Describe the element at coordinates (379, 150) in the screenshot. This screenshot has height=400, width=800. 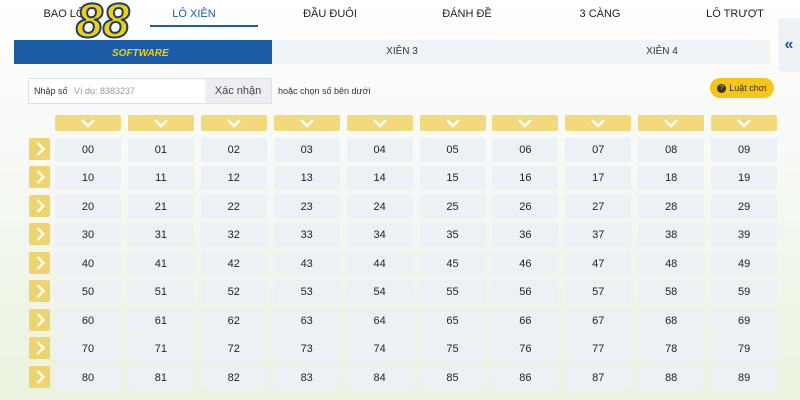
I see `number-cell: 04` at that location.